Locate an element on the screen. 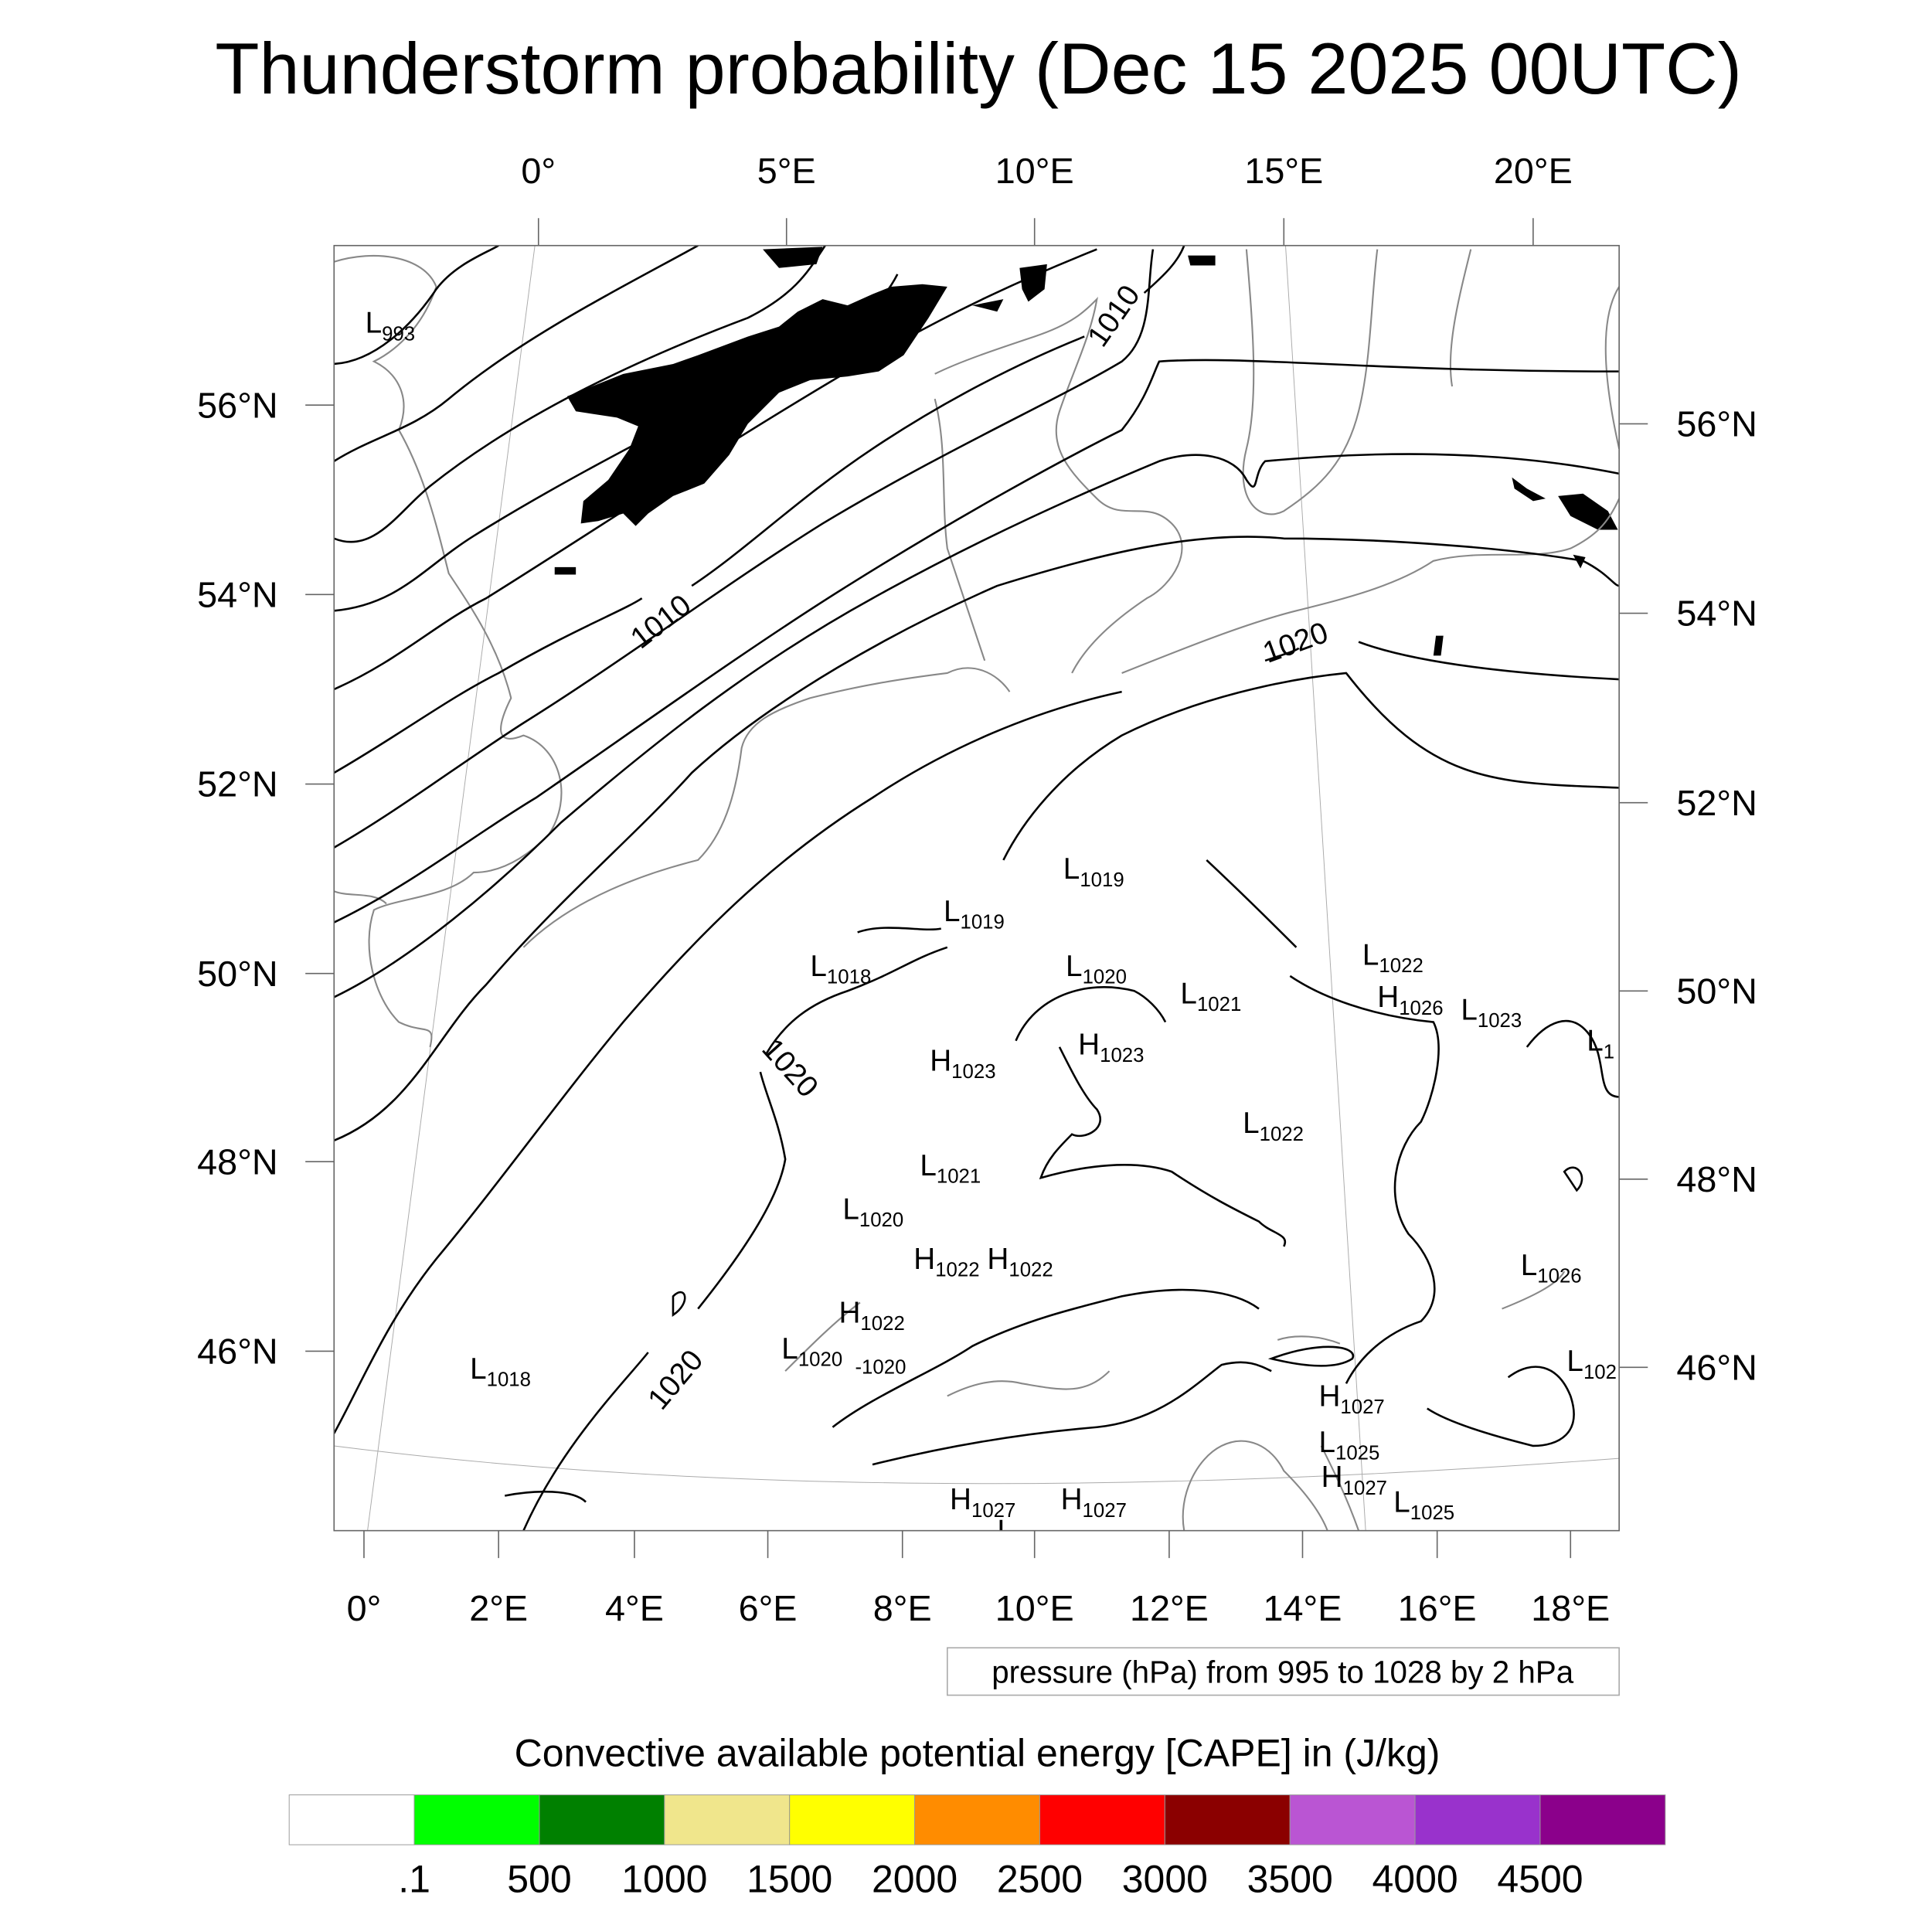  colorbar-label: 4500 is located at coordinates (1540, 1879).